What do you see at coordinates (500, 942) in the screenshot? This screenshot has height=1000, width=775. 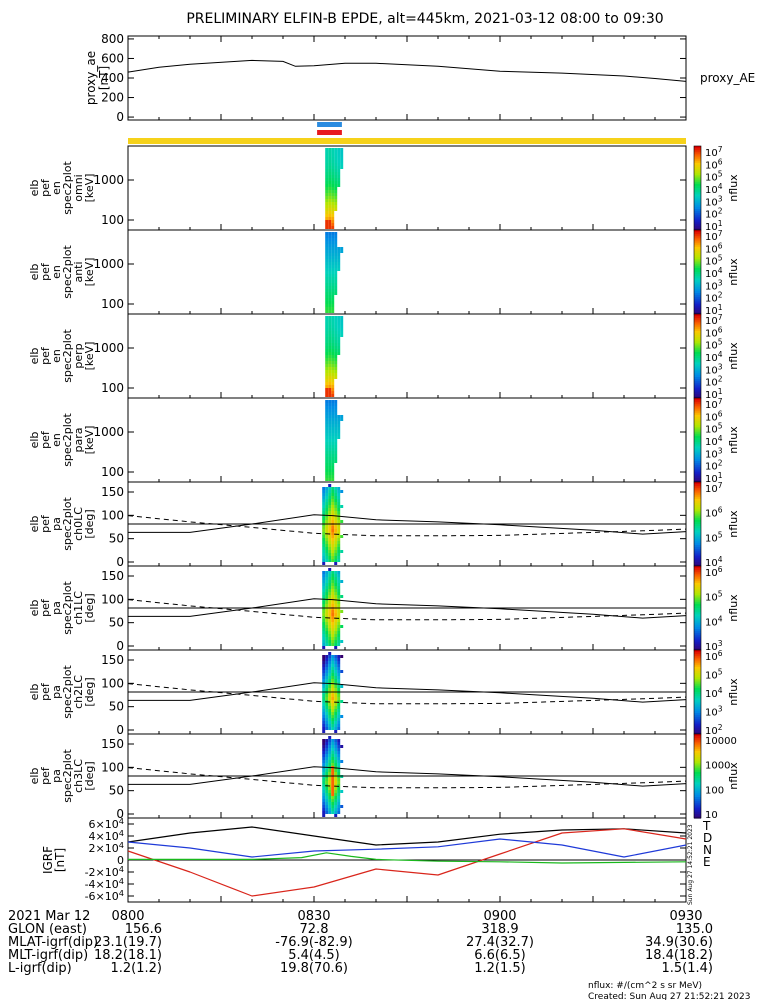 I see `ephemeris-value: 27.4(32.7)` at bounding box center [500, 942].